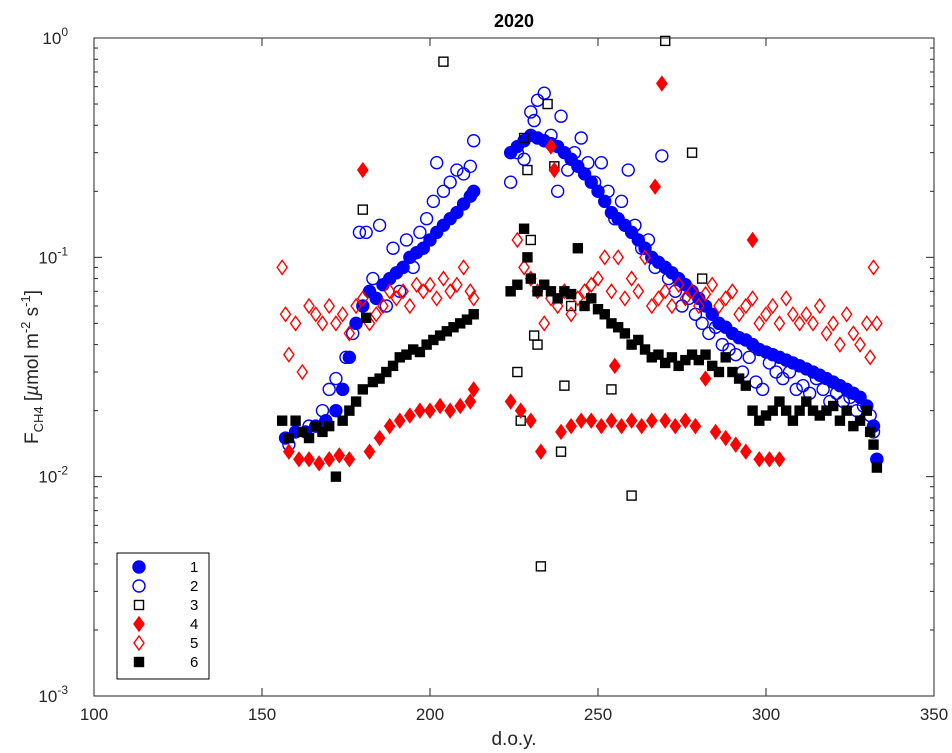 This screenshot has height=753, width=952. I want to click on y-tick-label: 10-2, so click(53, 475).